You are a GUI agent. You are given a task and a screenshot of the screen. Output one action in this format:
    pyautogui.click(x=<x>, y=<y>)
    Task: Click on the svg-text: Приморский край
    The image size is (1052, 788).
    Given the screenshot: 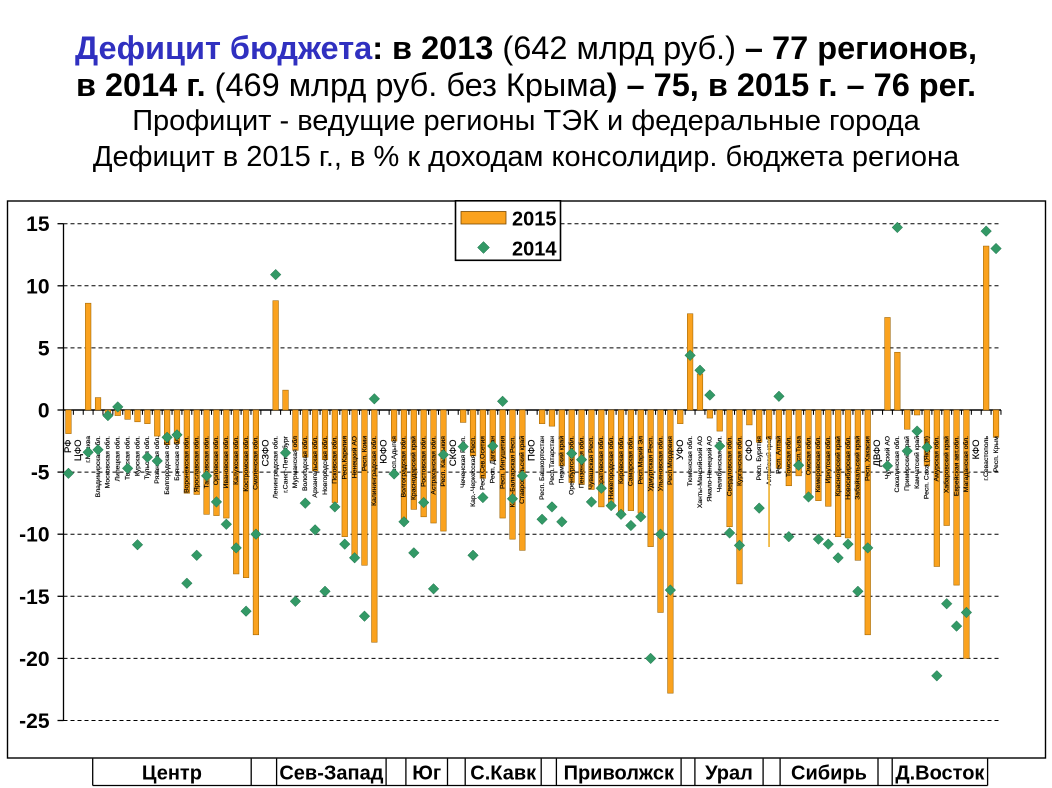 What is the action you would take?
    pyautogui.click(x=907, y=463)
    